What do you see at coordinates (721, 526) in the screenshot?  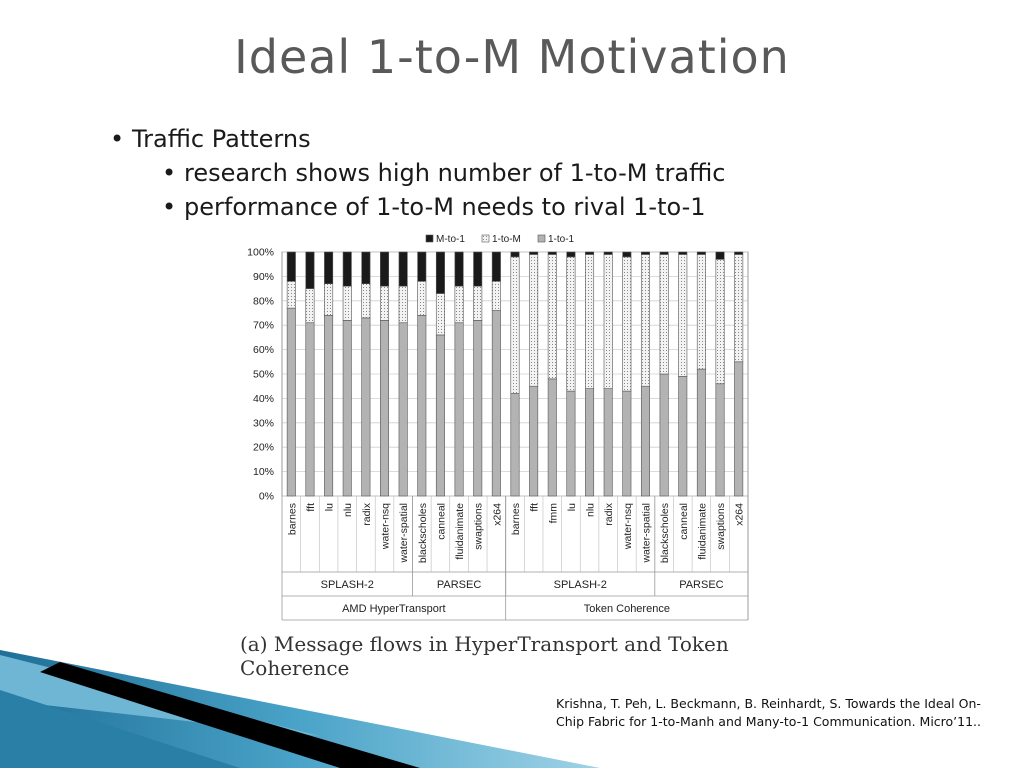 I see `x-tick-label: swaptions` at bounding box center [721, 526].